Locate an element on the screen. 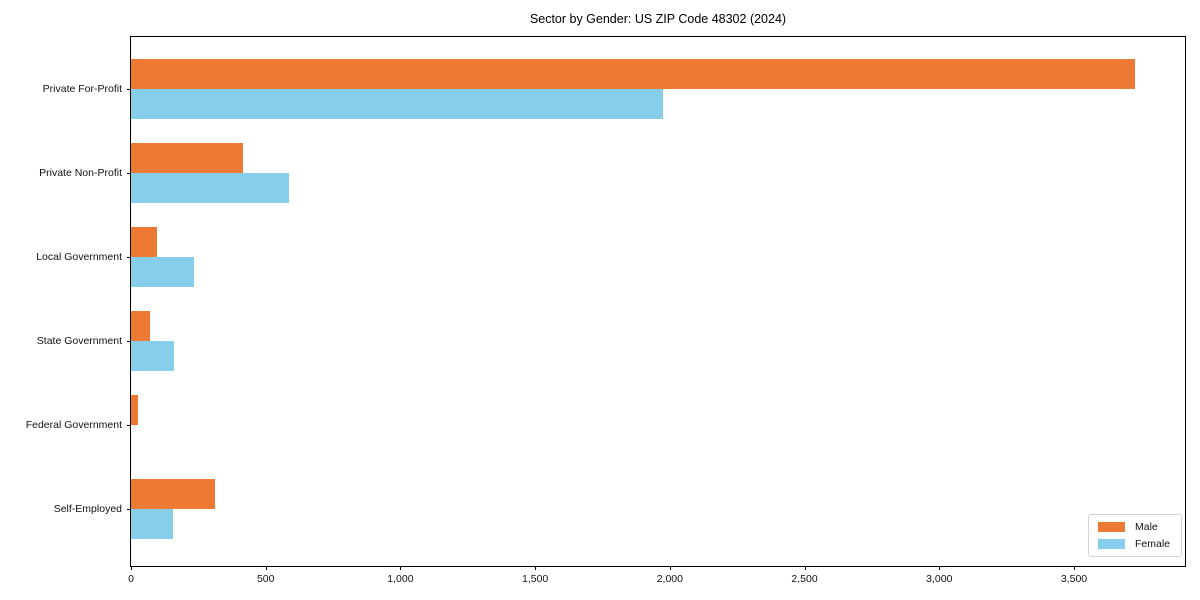 The height and width of the screenshot is (600, 1200). legend-swatch-male is located at coordinates (1111, 527).